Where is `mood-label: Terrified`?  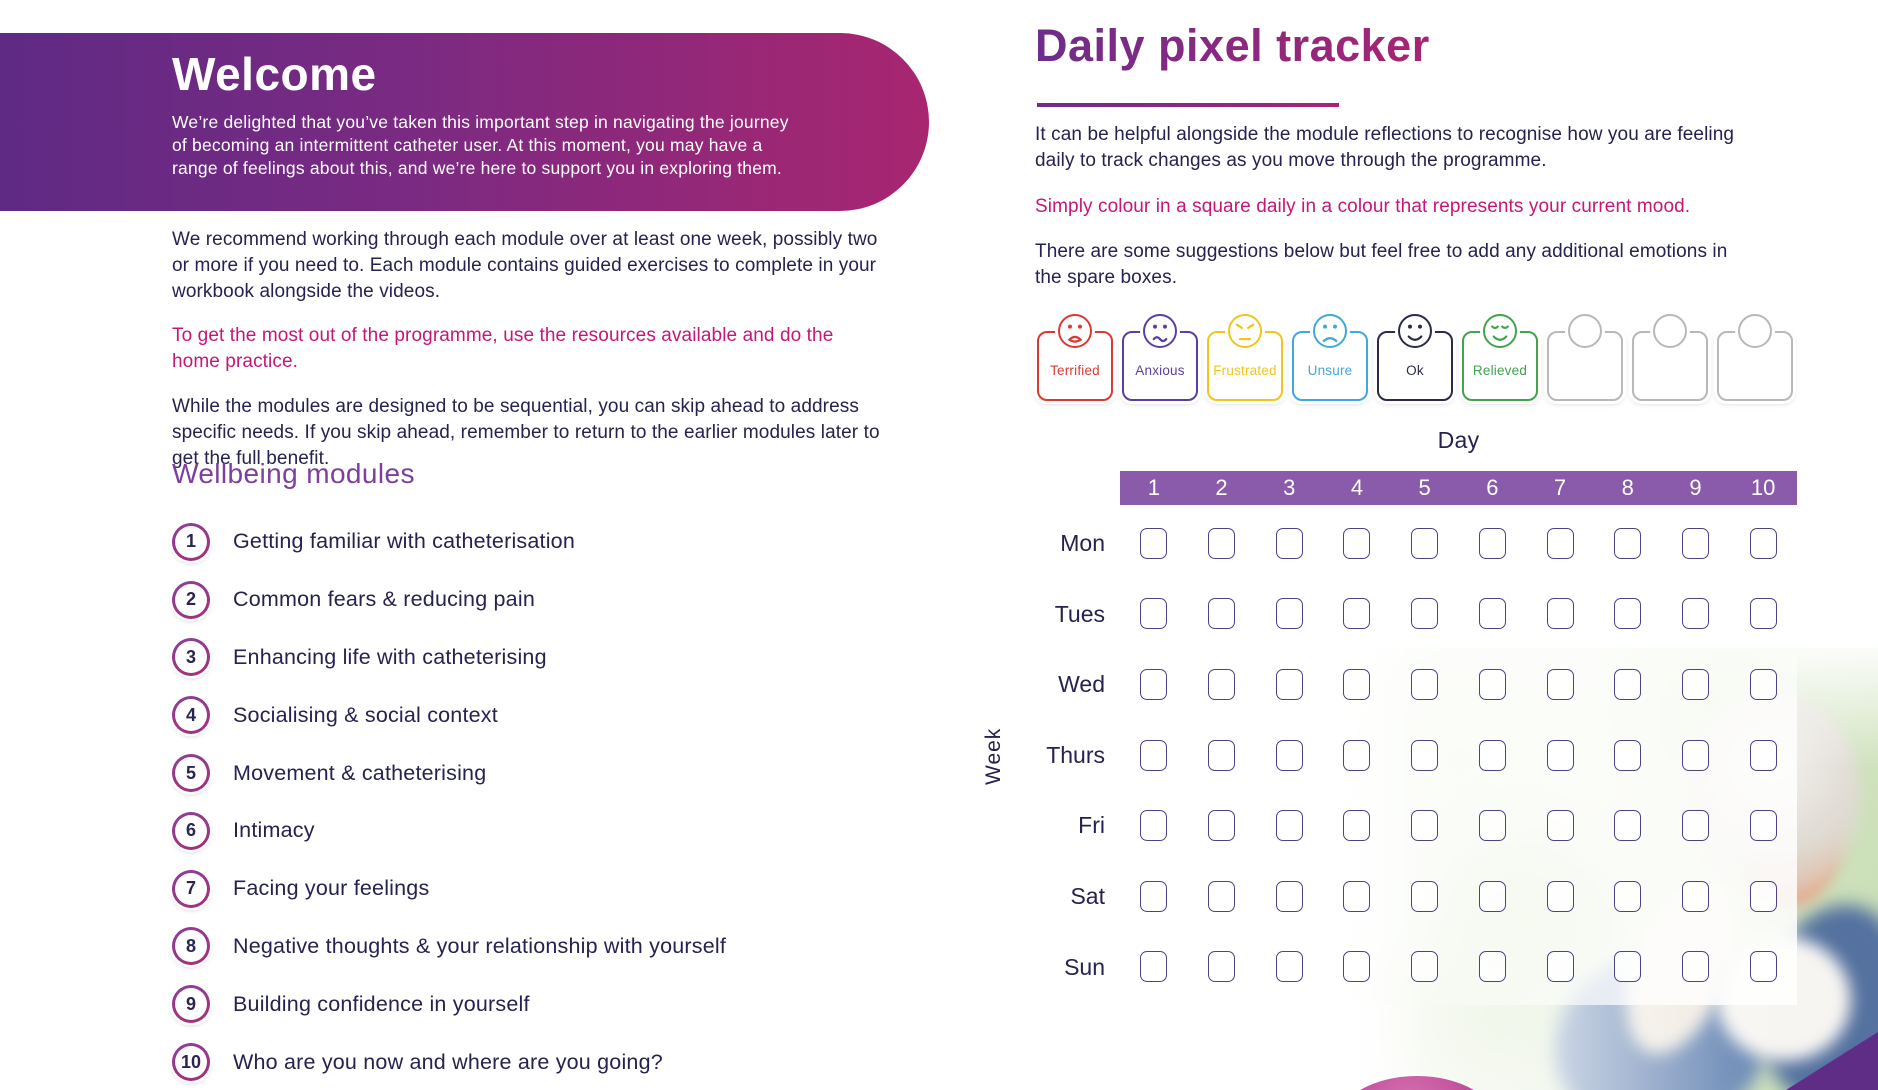 mood-label: Terrified is located at coordinates (1075, 370).